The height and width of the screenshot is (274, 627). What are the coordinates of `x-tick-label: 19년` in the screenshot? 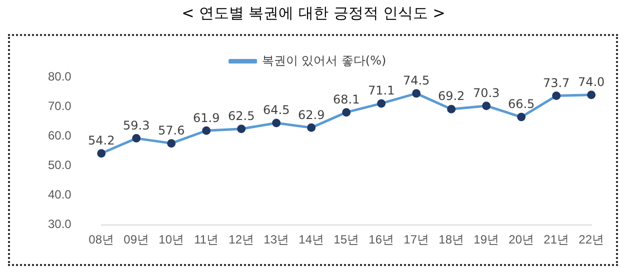 It's located at (487, 239).